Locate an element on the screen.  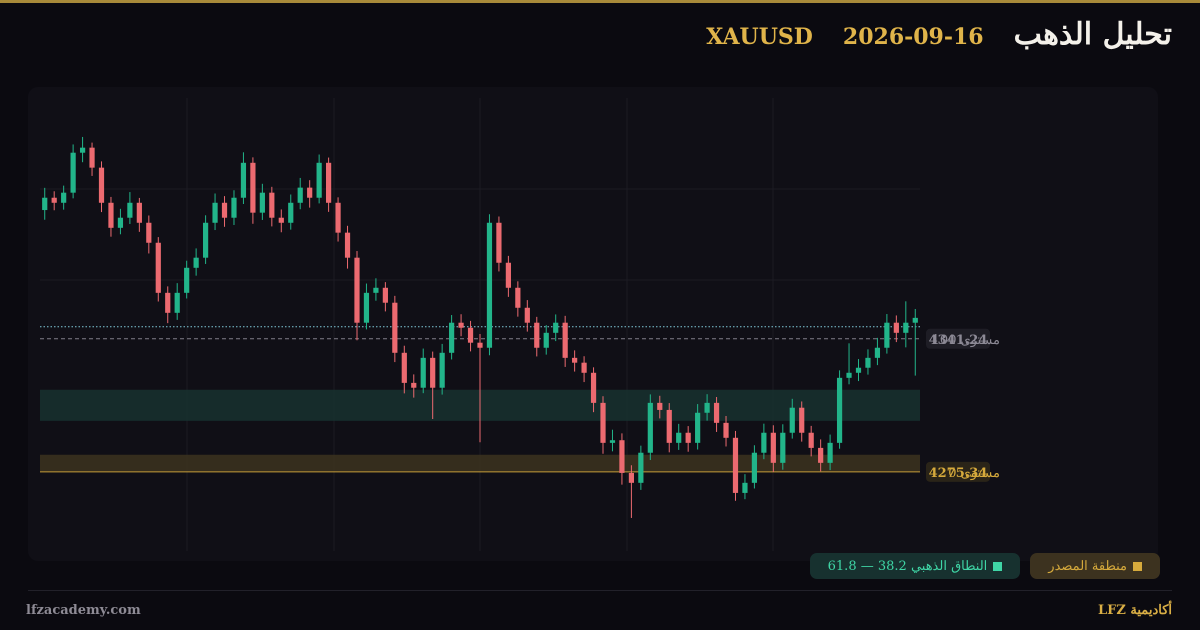
footer-site: lfzacademy.com is located at coordinates (83, 610).